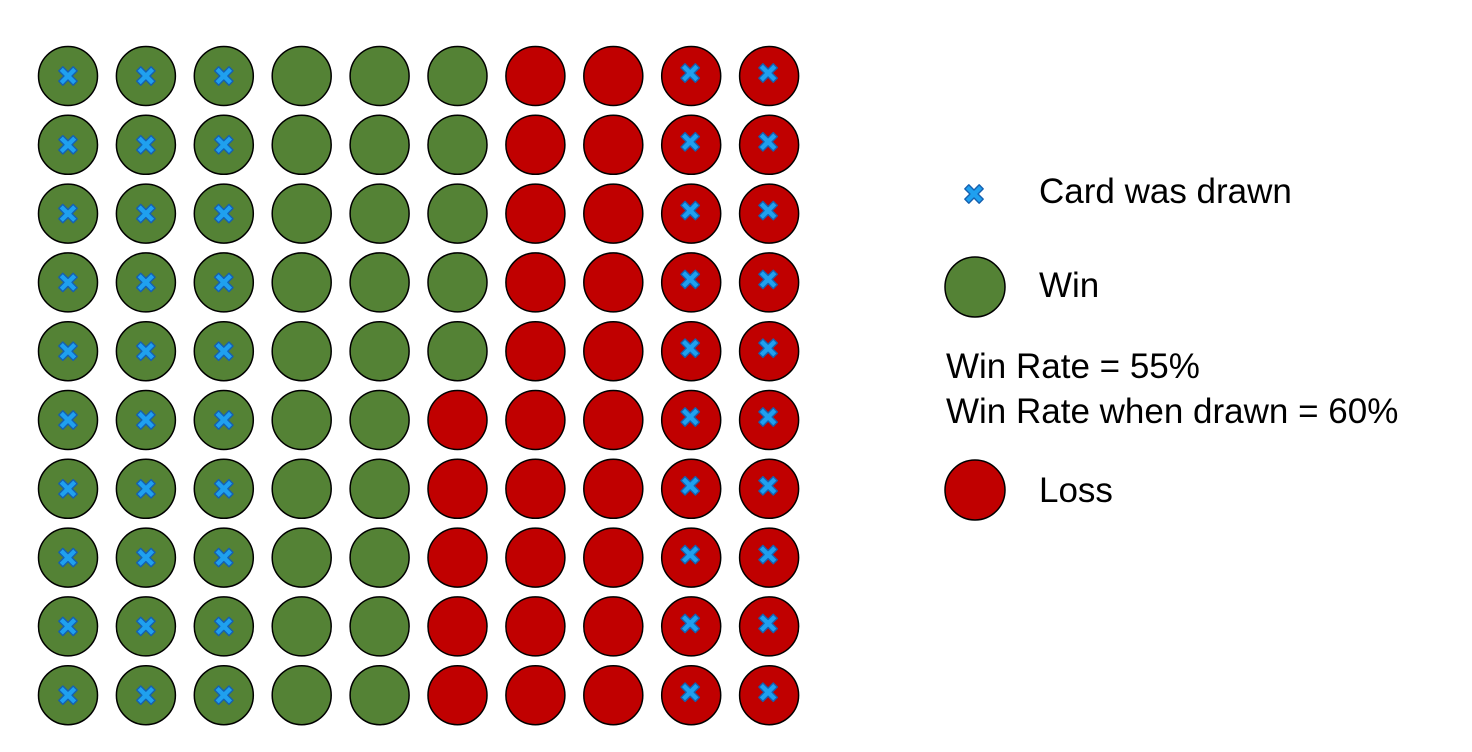 This screenshot has height=752, width=1472. I want to click on legend-win-label: Win, so click(1069, 285).